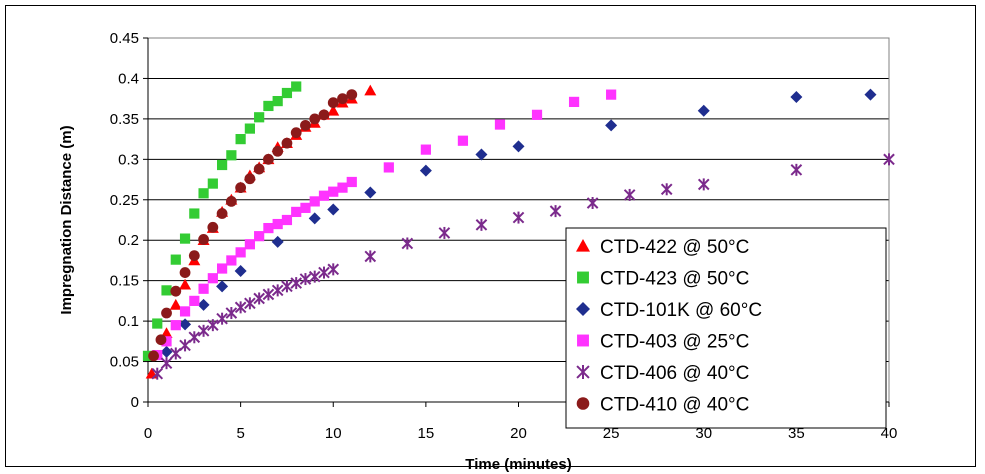 This screenshot has height=474, width=985. I want to click on x-axis-title: Time (minutes), so click(518, 464).